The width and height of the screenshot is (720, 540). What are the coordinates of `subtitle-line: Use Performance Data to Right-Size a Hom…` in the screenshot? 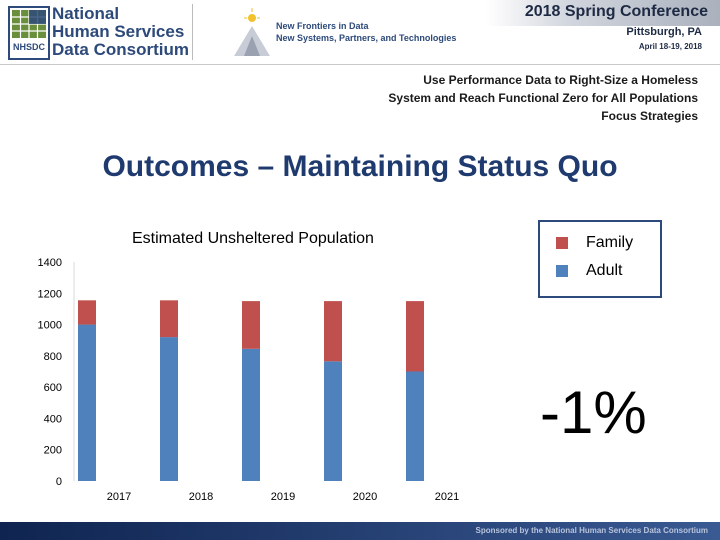 It's located at (560, 80).